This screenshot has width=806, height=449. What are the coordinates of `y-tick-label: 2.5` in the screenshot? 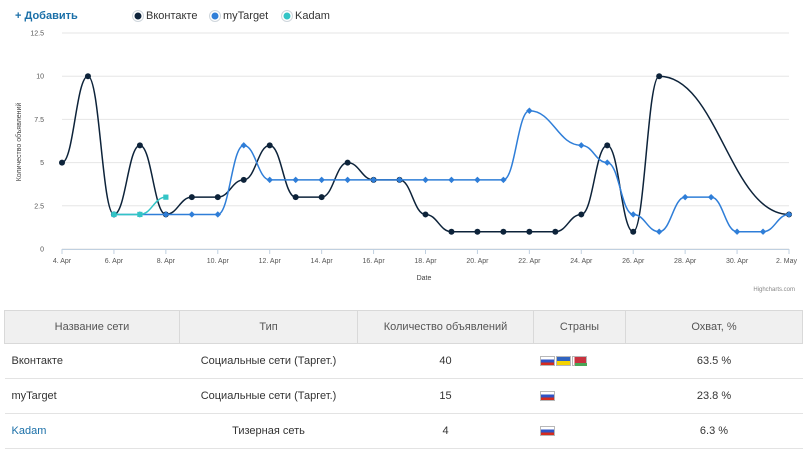 It's located at (39, 206).